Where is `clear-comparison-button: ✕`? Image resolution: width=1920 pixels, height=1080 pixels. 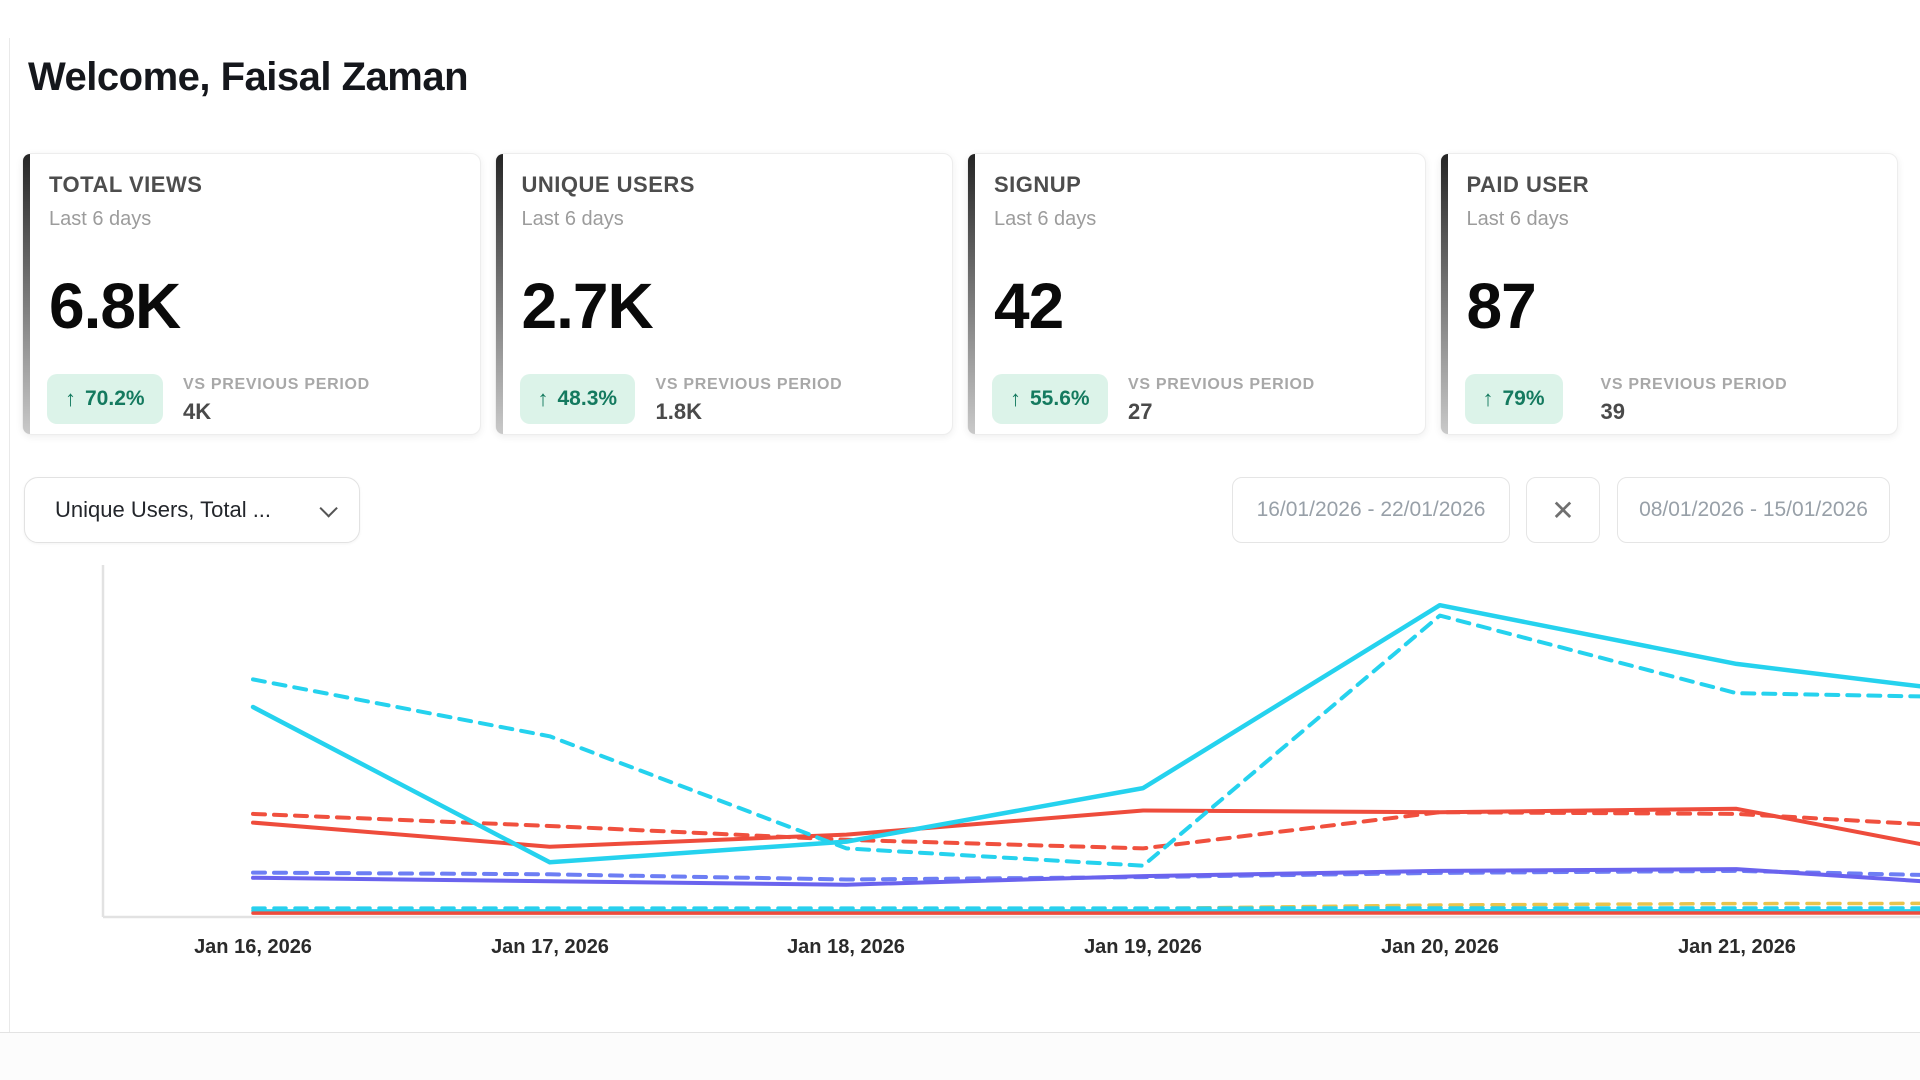 clear-comparison-button: ✕ is located at coordinates (1563, 510).